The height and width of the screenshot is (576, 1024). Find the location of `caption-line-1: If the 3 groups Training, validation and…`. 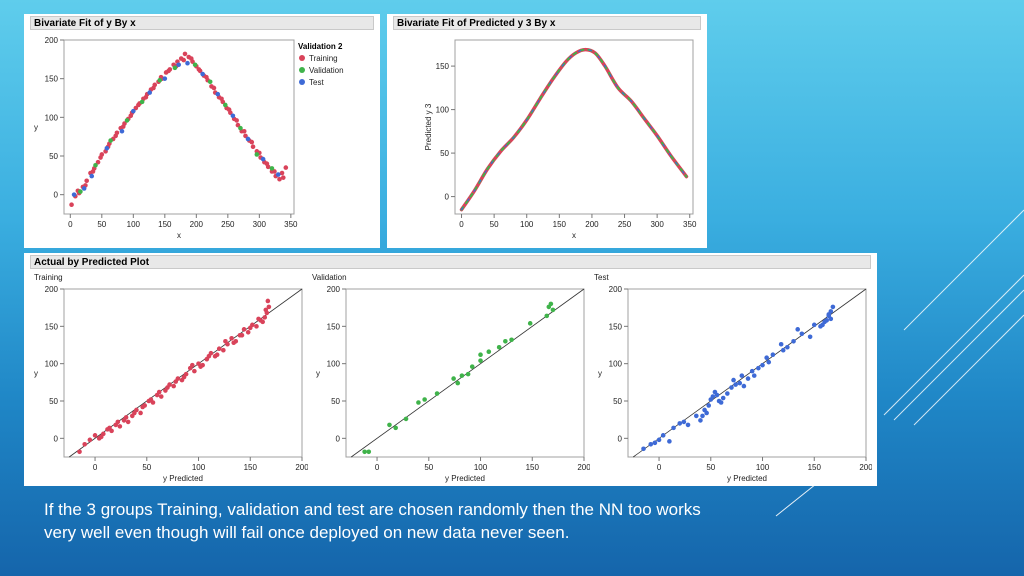

caption-line-1: If the 3 groups Training, validation and… is located at coordinates (372, 509).